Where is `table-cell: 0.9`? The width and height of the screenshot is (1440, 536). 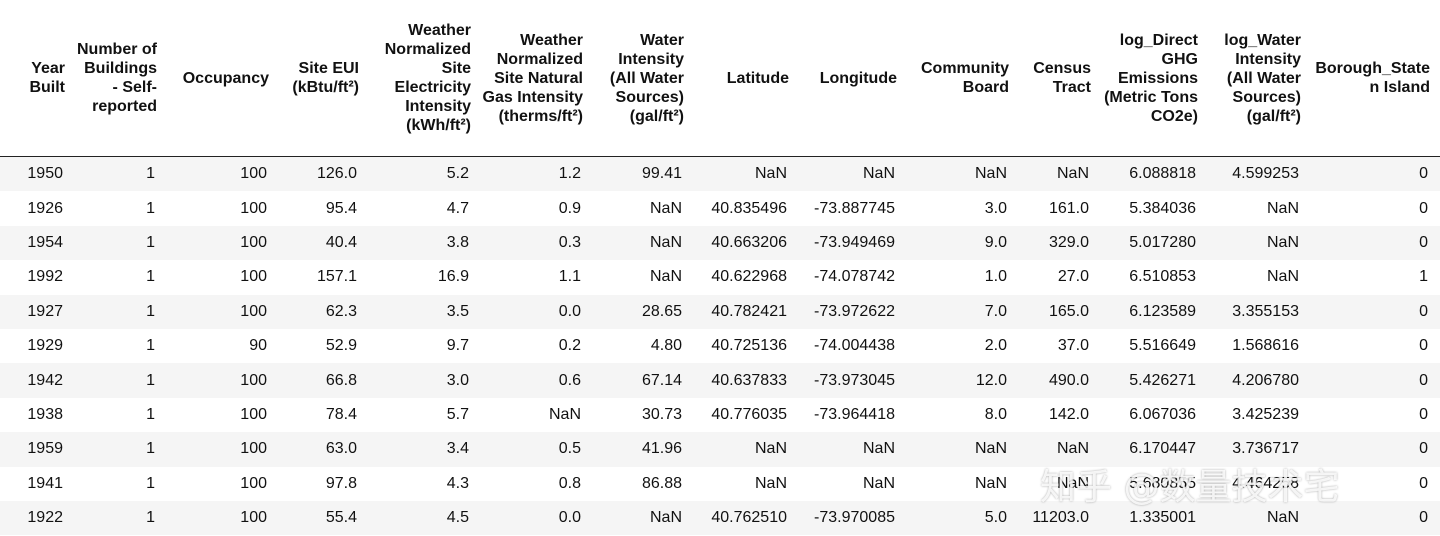 table-cell: 0.9 is located at coordinates (537, 208).